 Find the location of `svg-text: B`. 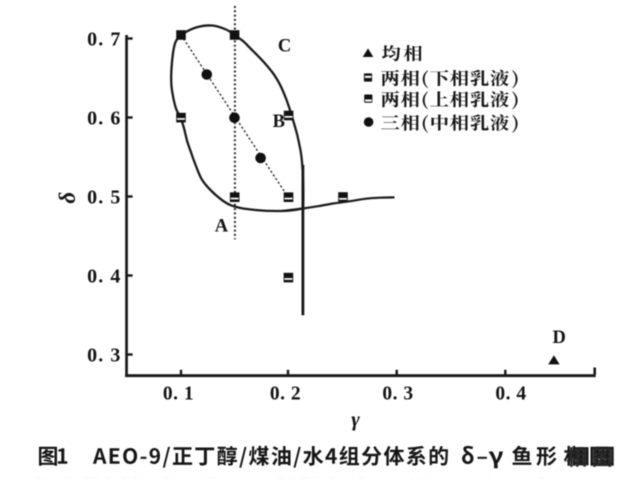

svg-text: B is located at coordinates (279, 122).